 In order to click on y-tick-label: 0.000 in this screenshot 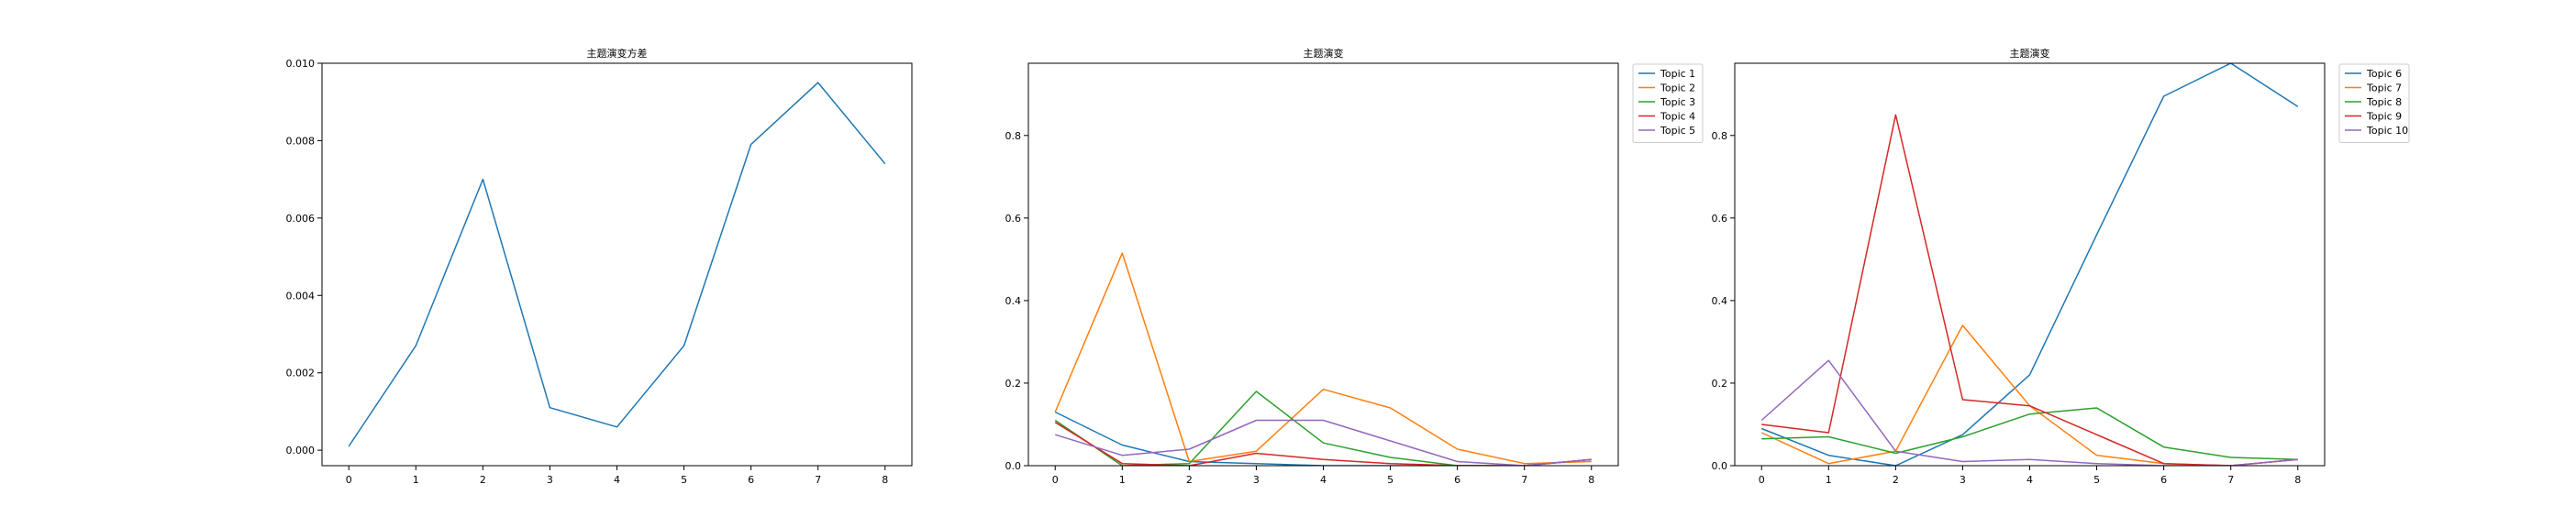, I will do `click(301, 450)`.